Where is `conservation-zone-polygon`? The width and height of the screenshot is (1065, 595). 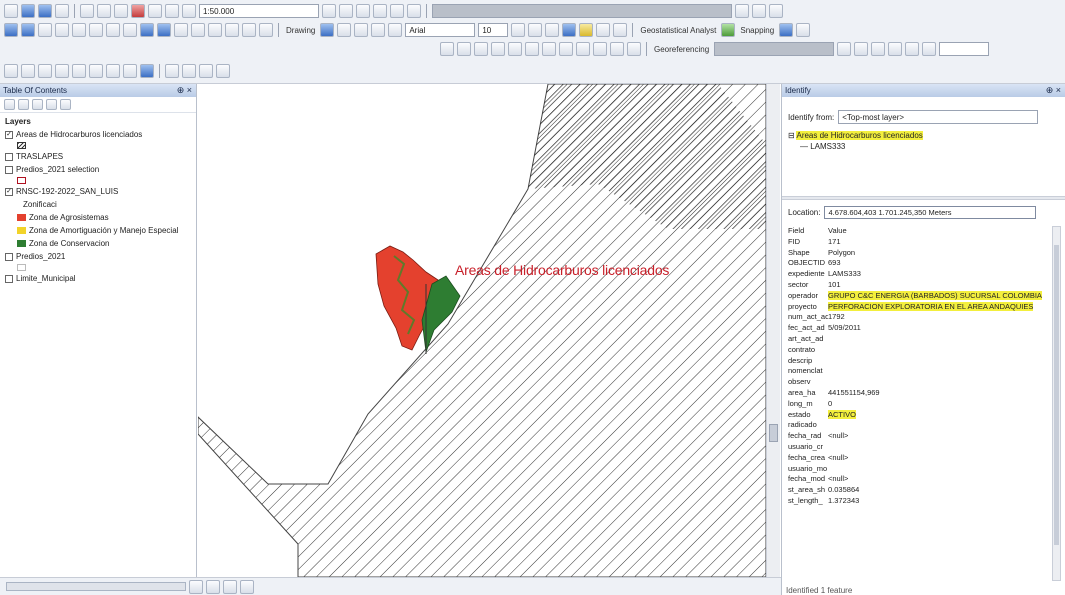 conservation-zone-polygon is located at coordinates (441, 314).